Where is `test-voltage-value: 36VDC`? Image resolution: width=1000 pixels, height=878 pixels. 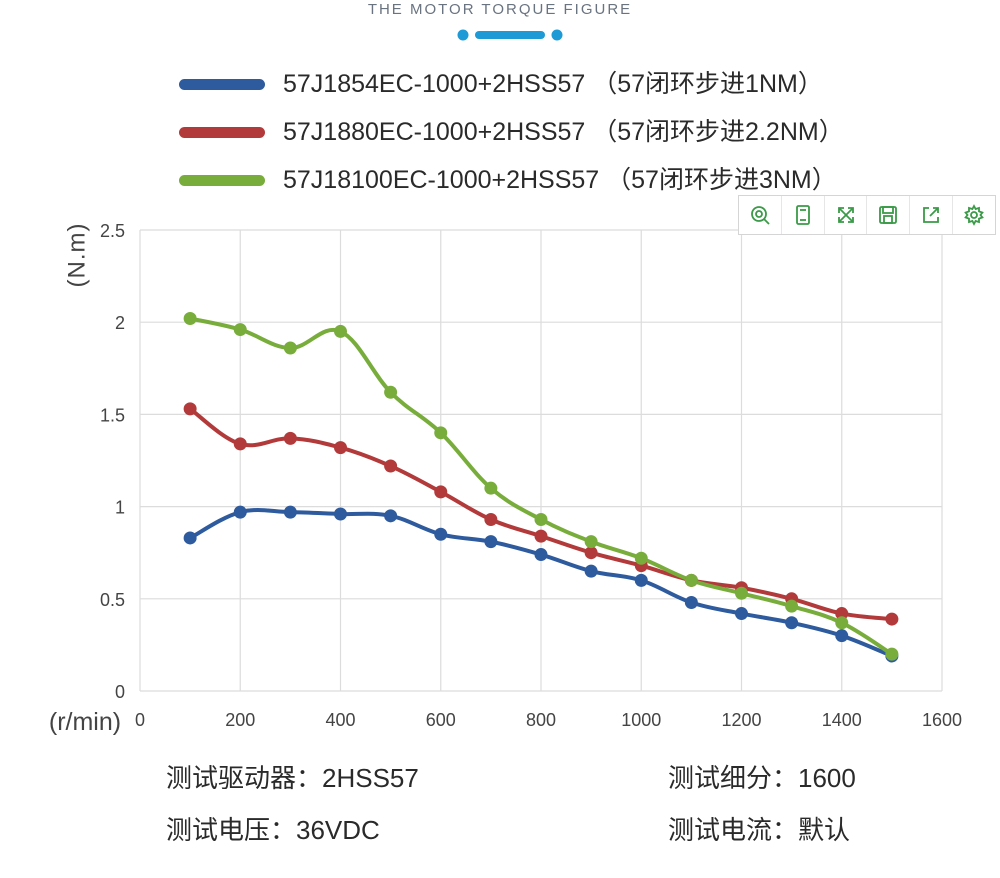
test-voltage-value: 36VDC is located at coordinates (338, 830).